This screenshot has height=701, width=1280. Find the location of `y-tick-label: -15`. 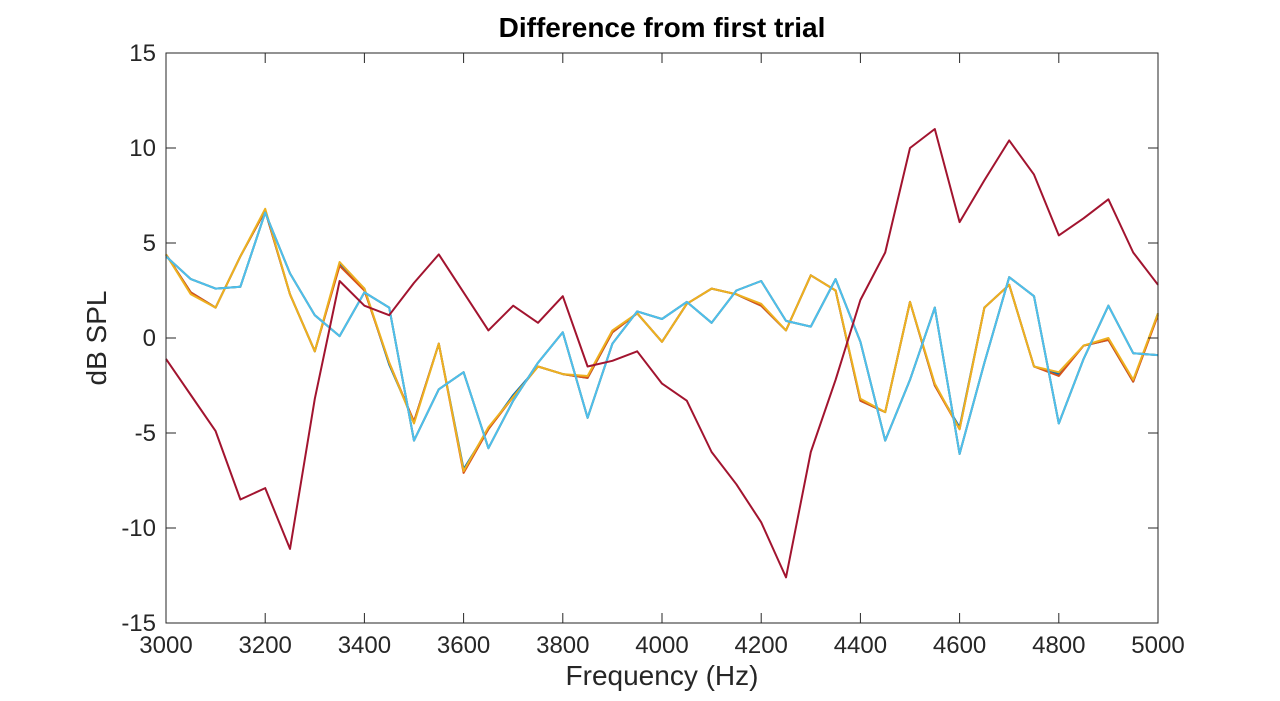

y-tick-label: -15 is located at coordinates (138, 623).